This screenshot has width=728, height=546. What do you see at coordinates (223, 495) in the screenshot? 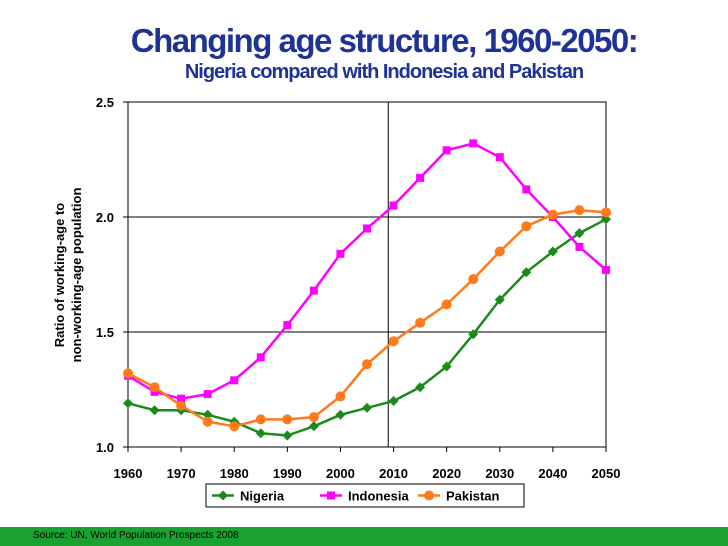
I see `legend-marker-nigeria` at bounding box center [223, 495].